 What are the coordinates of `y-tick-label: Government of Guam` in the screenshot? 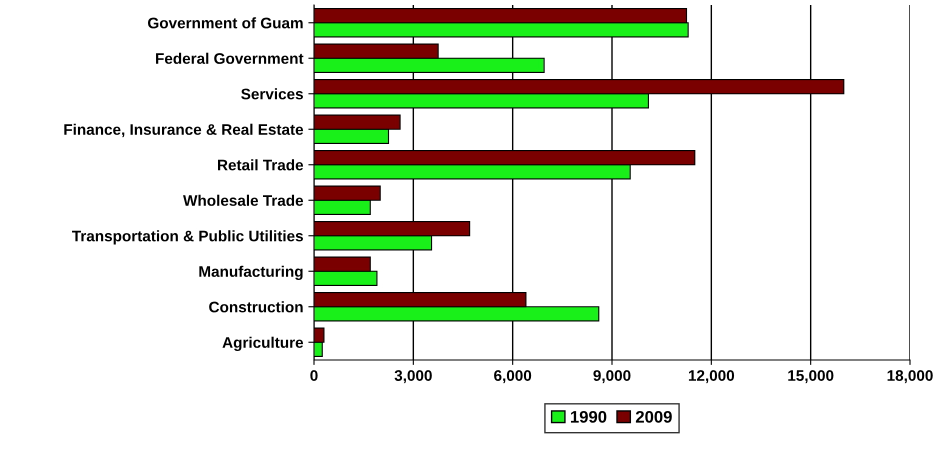 It's located at (225, 22).